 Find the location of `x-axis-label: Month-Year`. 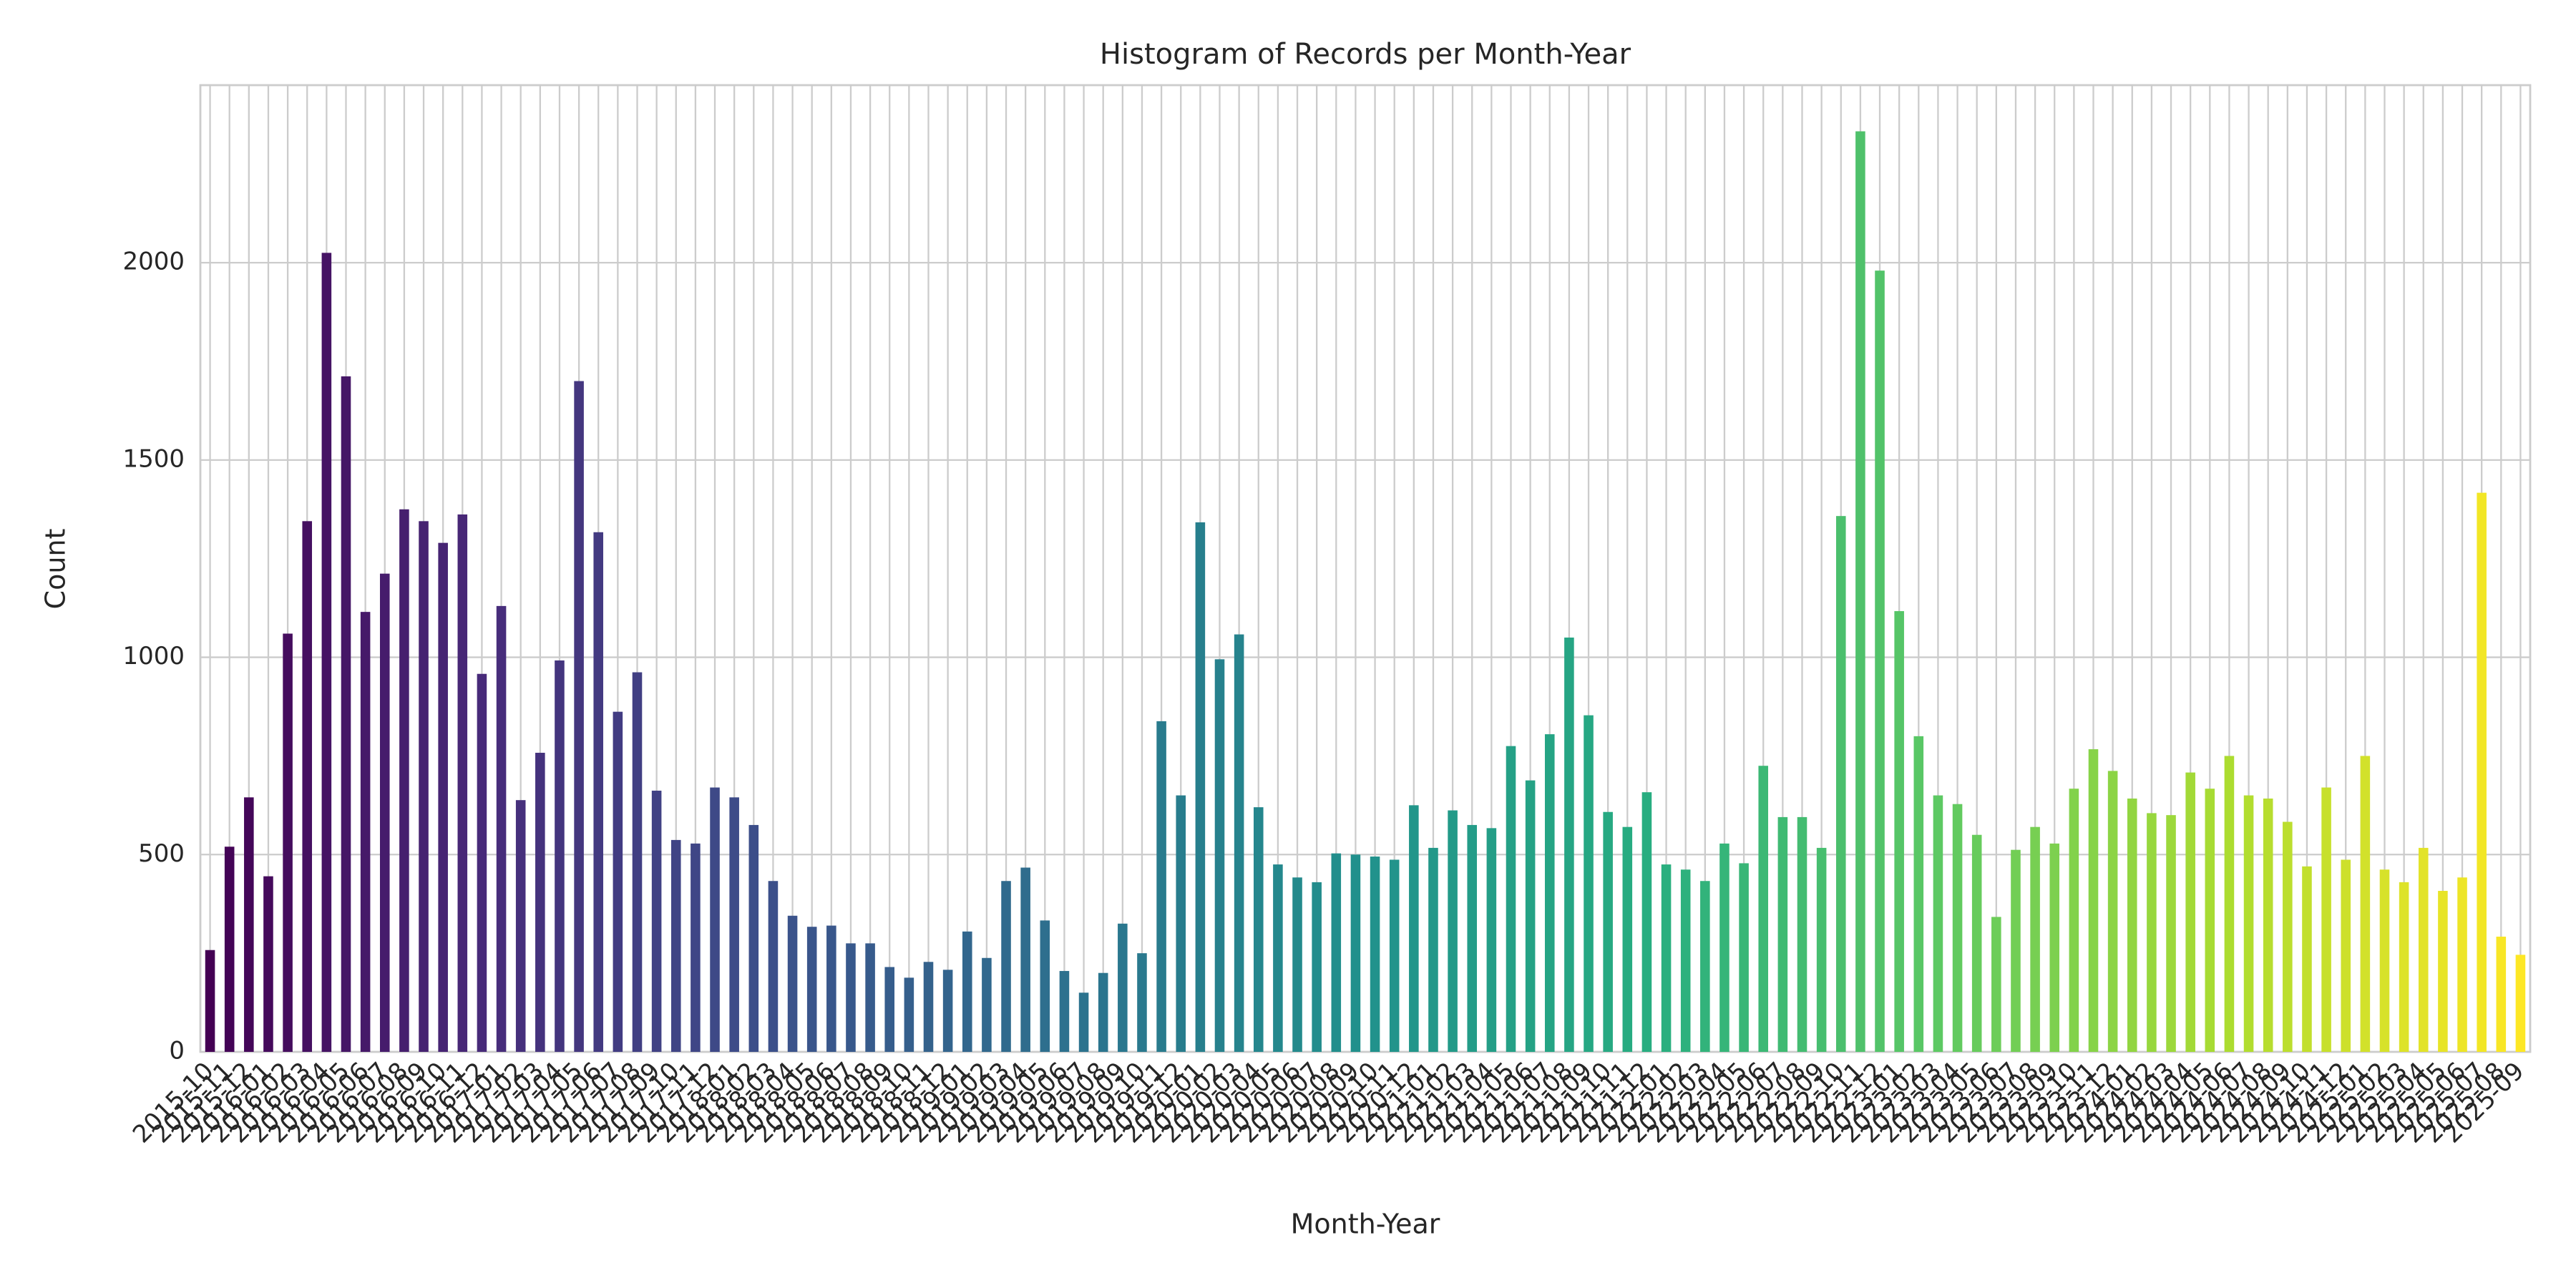

x-axis-label: Month-Year is located at coordinates (1365, 1224).